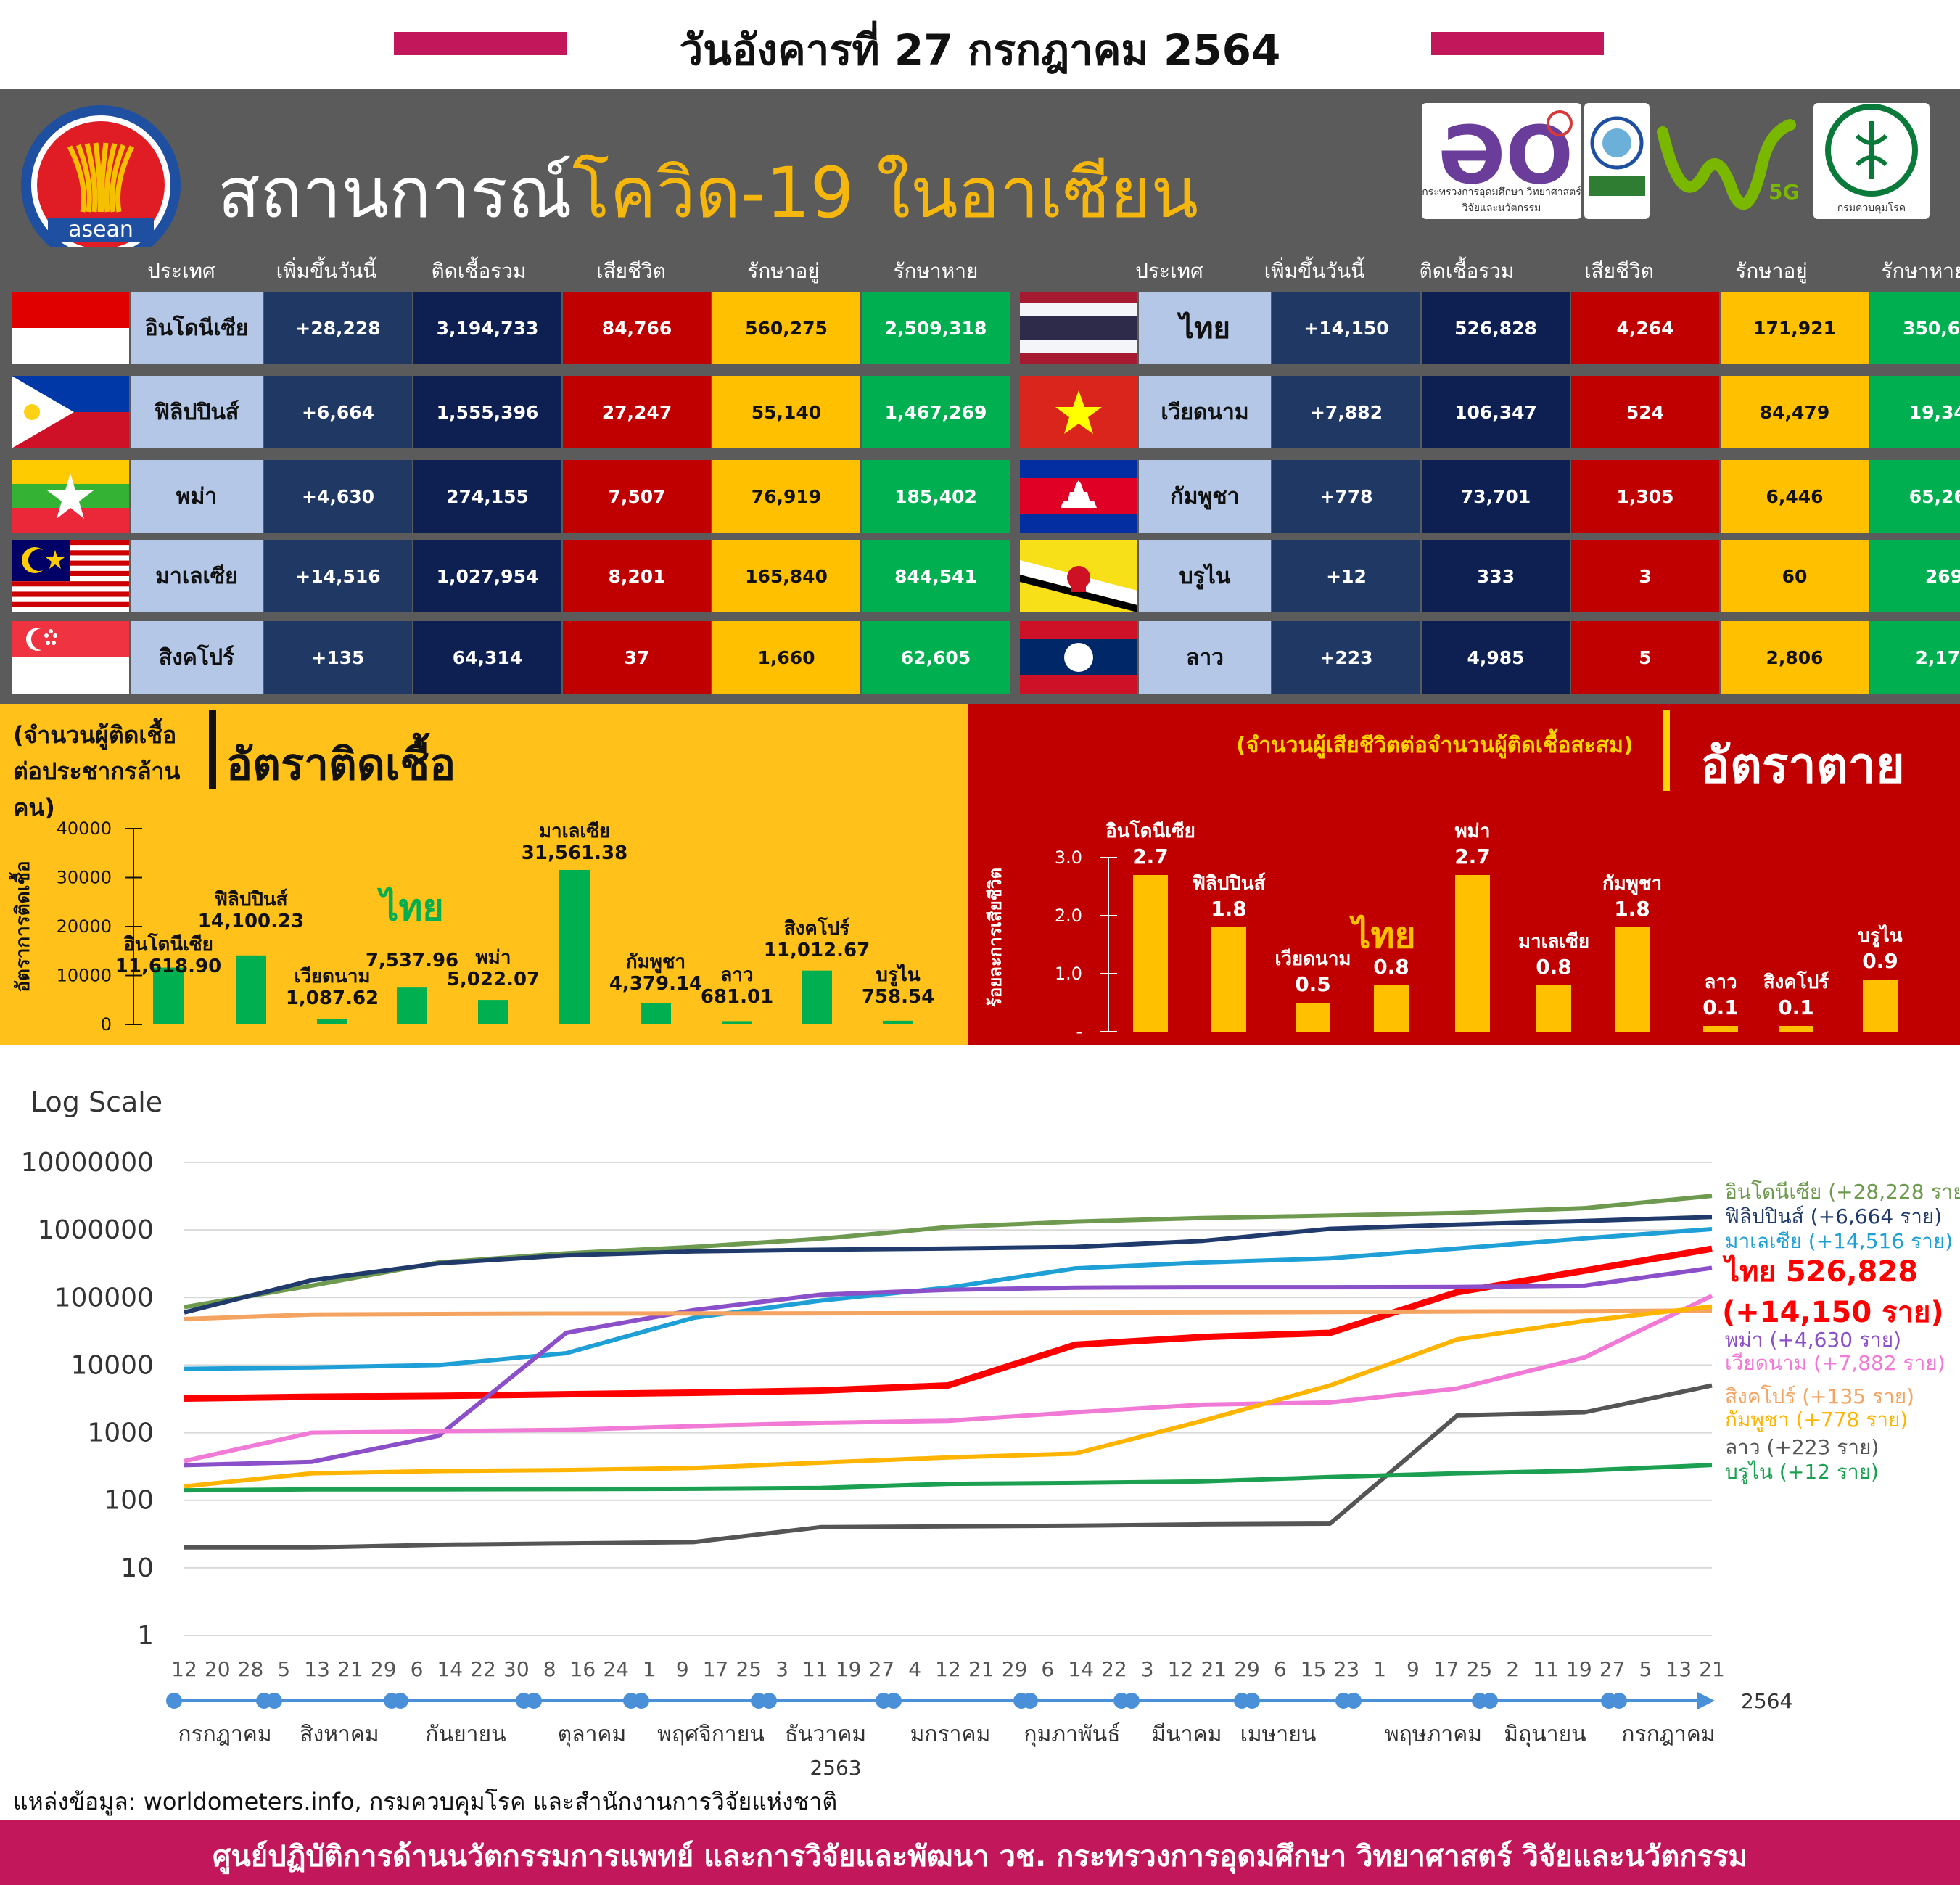 The width and height of the screenshot is (1960, 1885). Describe the element at coordinates (1205, 412) in the screenshot. I see `cell-name-vietnam: เวียดนาม` at that location.